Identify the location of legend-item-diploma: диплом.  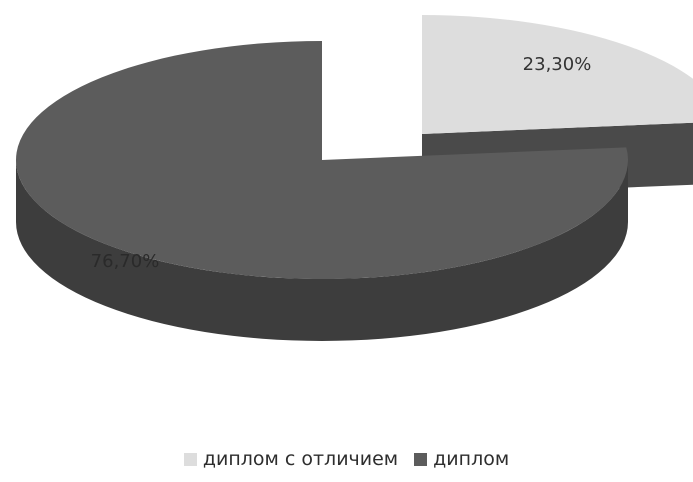
(461, 459).